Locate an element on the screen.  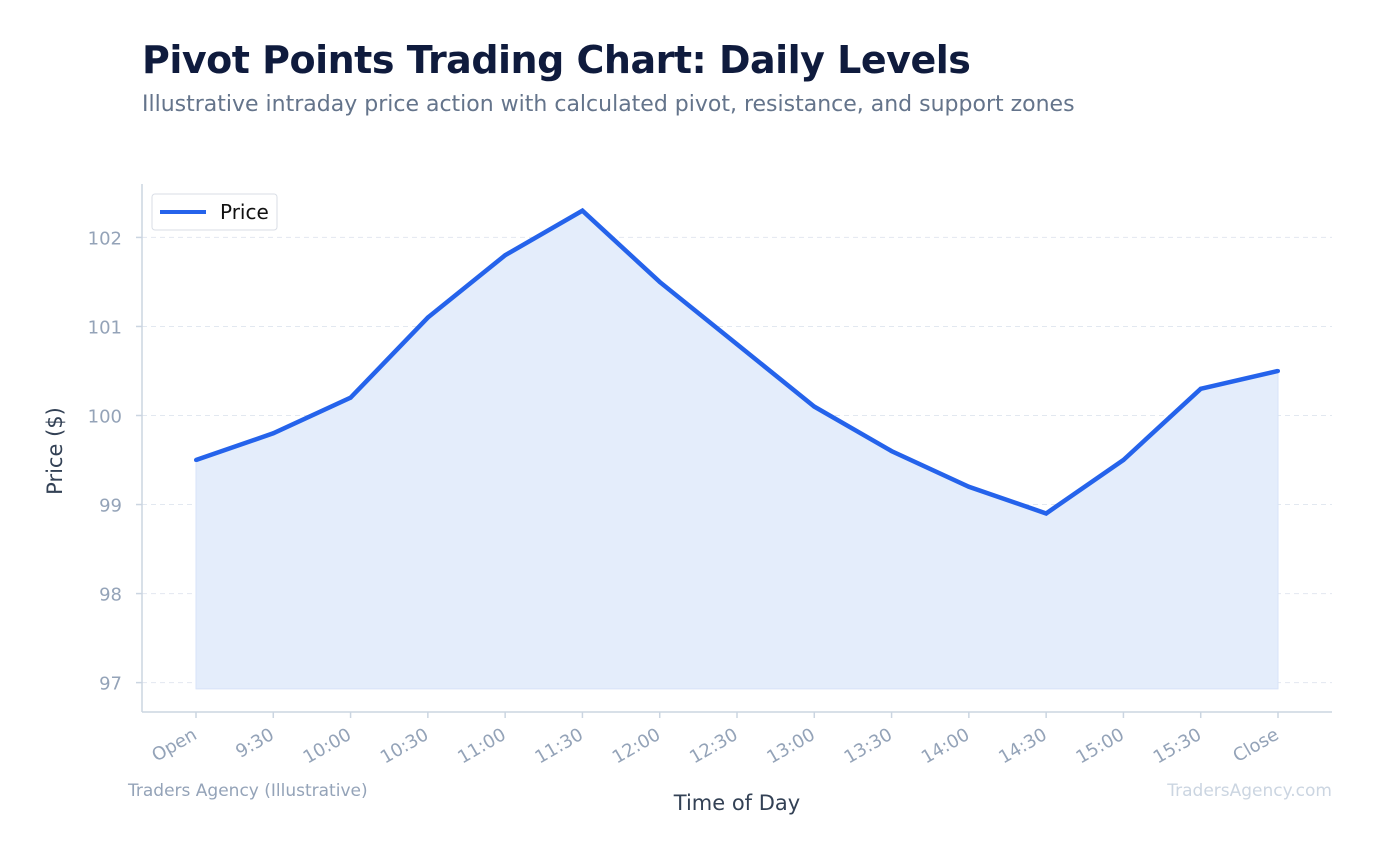
y-tick-label-97: 97 is located at coordinates (110, 684).